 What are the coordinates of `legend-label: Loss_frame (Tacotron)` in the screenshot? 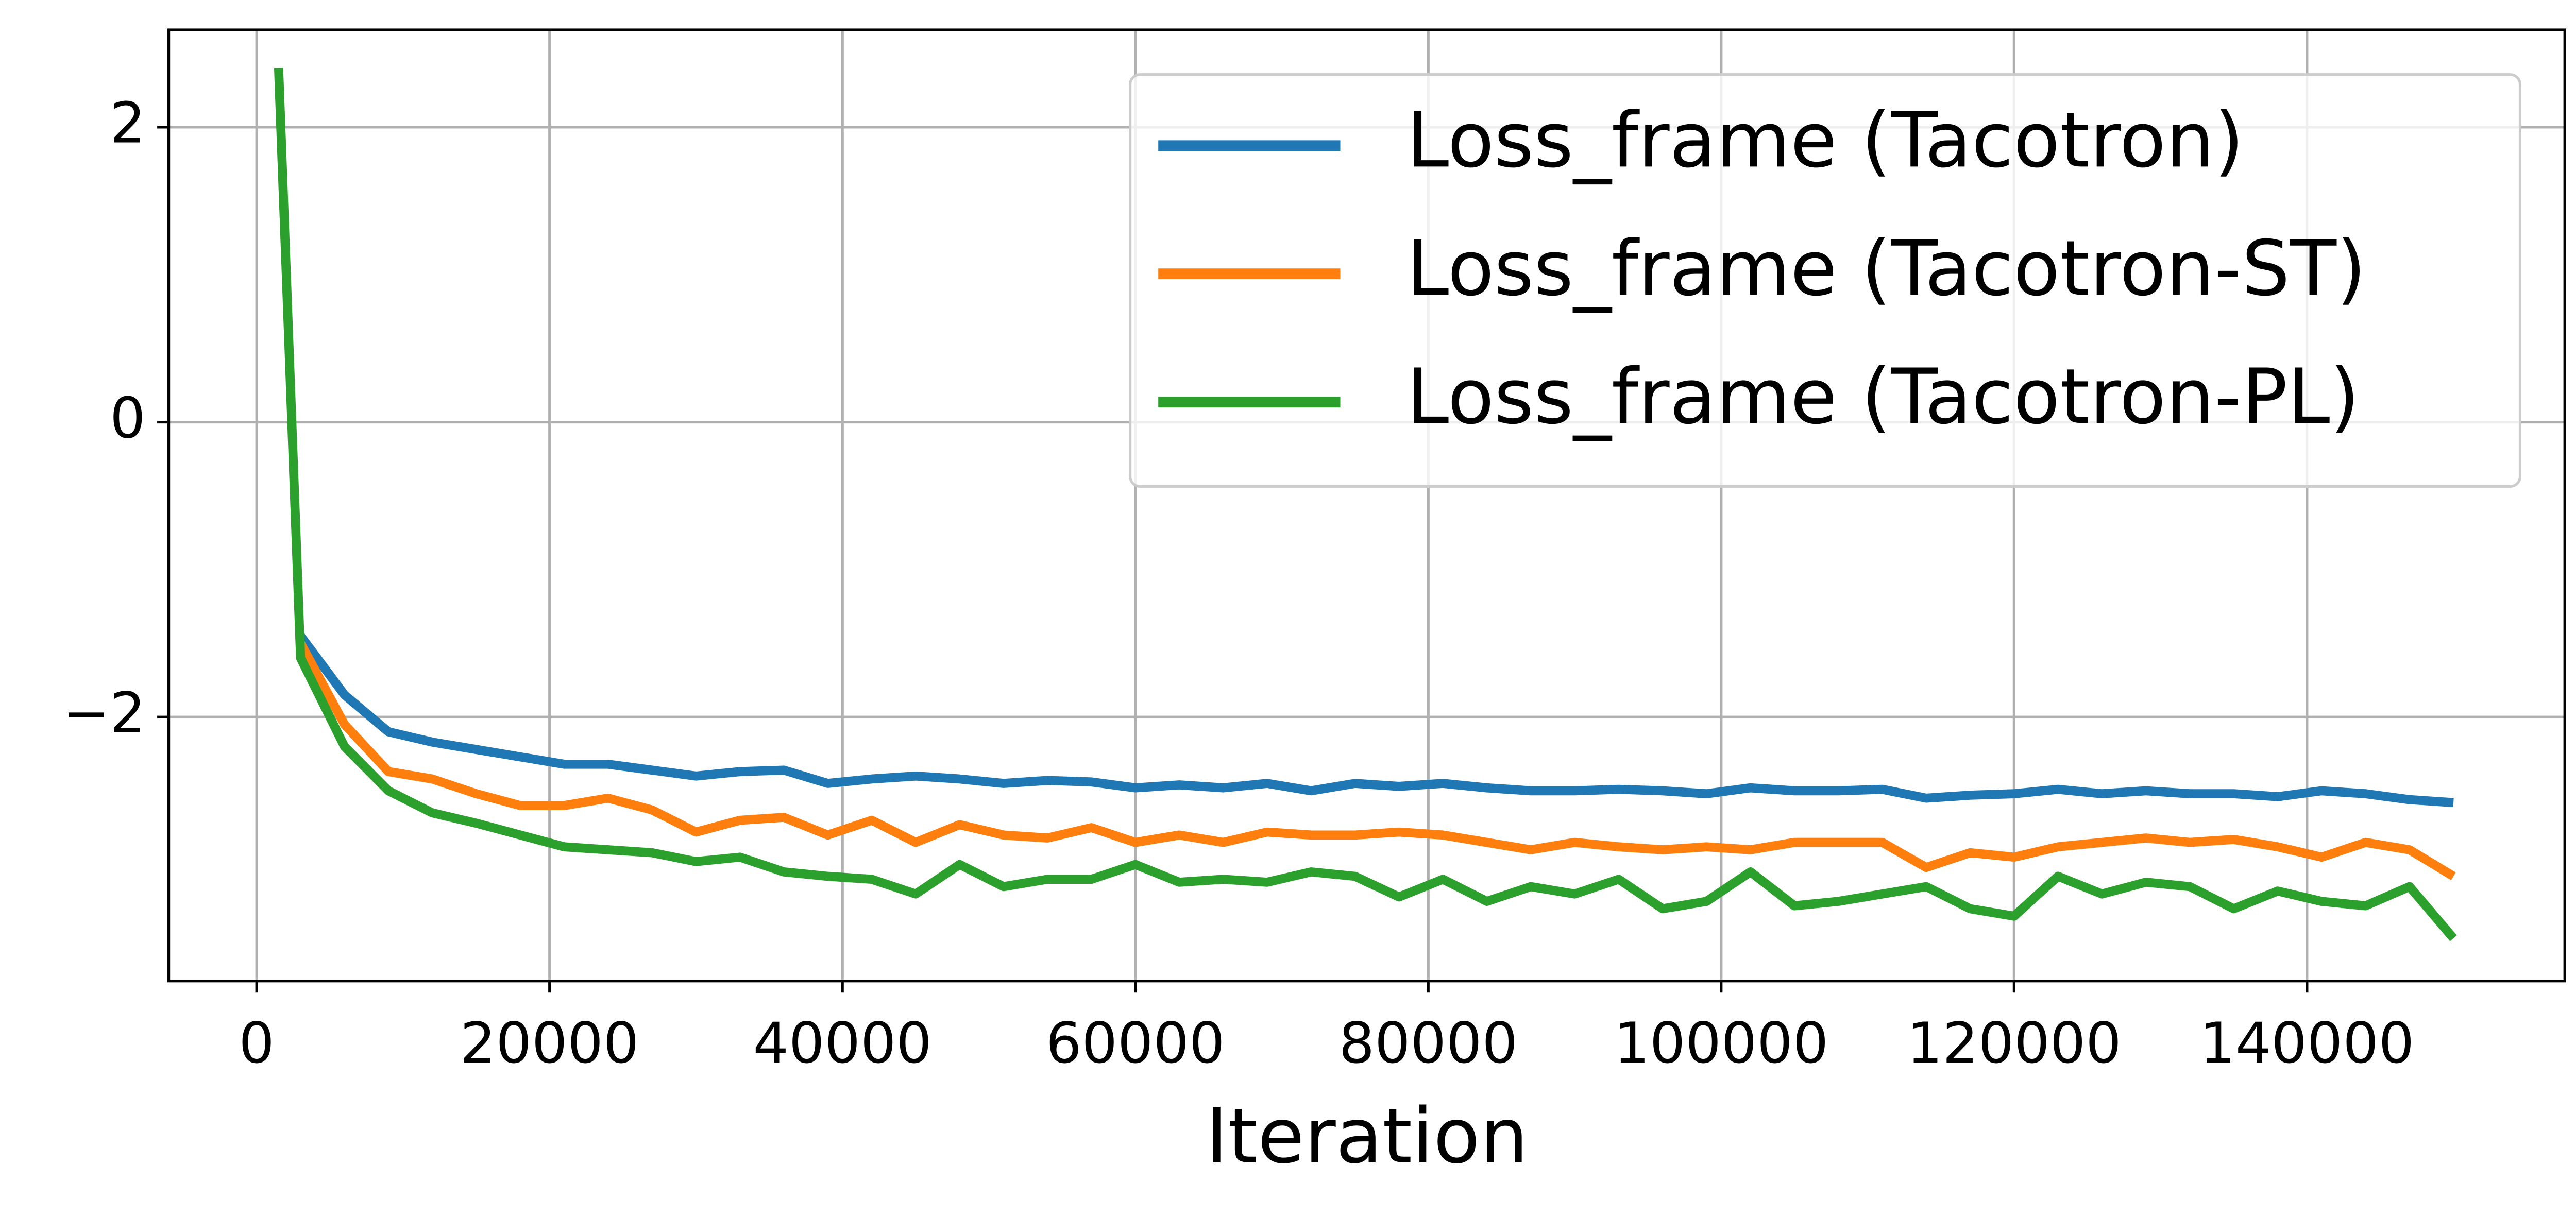 It's located at (1825, 140).